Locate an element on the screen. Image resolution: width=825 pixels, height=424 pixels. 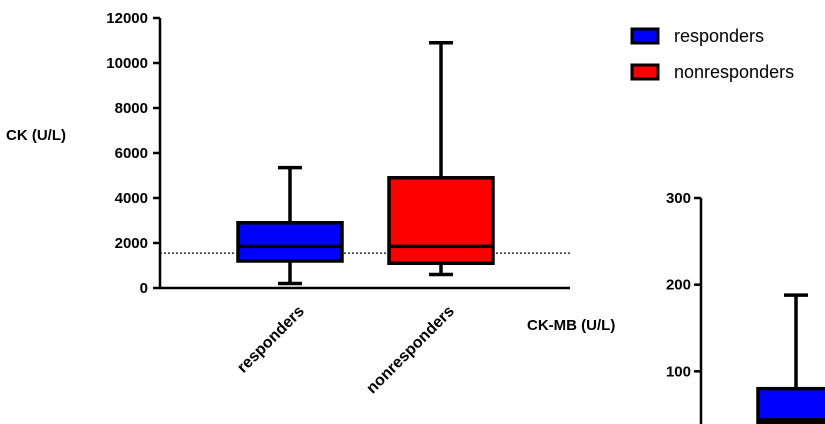
ck-mb-boxes is located at coordinates (790, 358).